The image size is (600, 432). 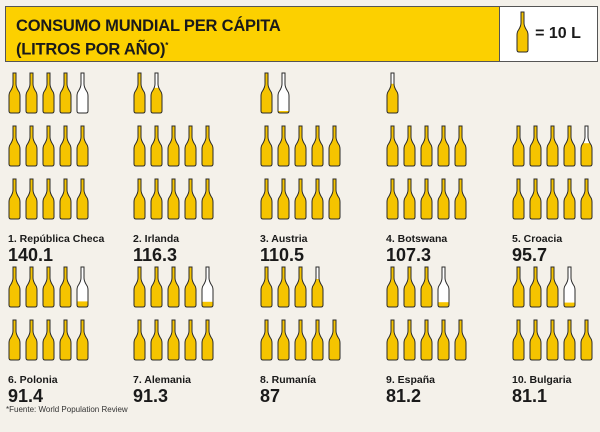 I want to click on country-label: 1. República Checa, so click(x=56, y=239).